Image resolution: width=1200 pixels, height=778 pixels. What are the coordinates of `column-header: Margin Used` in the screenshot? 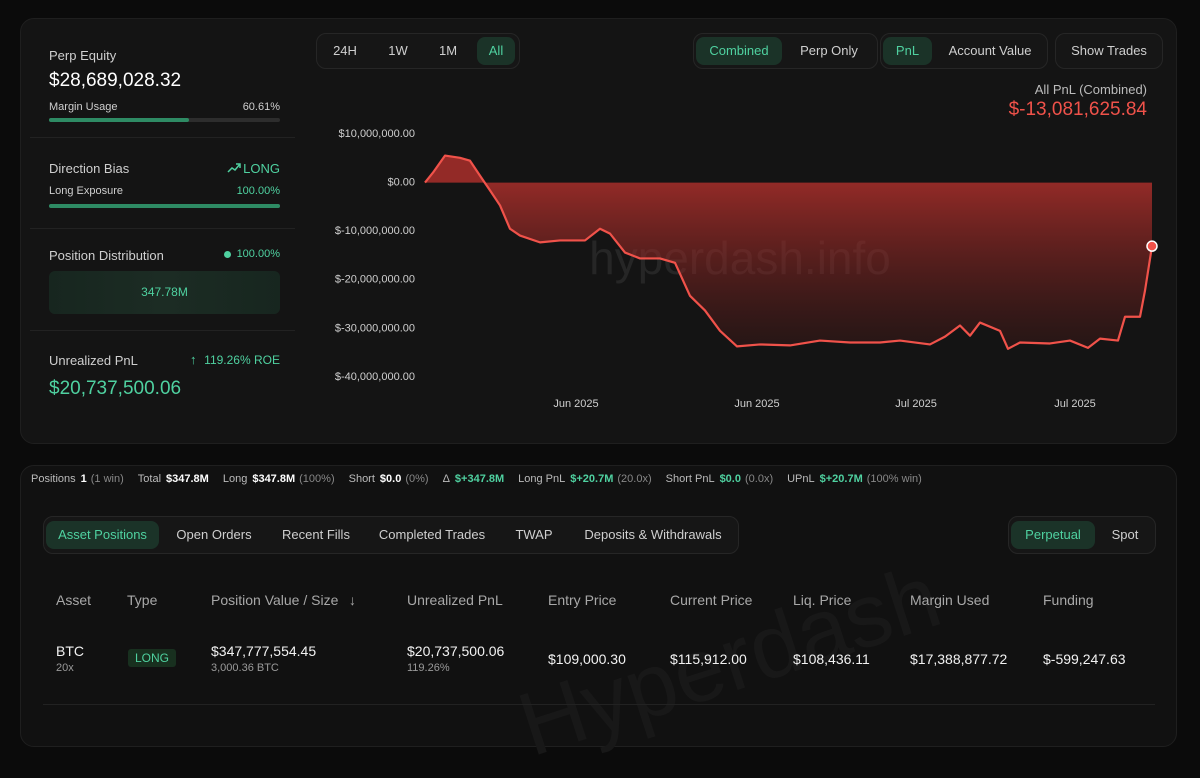 It's located at (950, 600).